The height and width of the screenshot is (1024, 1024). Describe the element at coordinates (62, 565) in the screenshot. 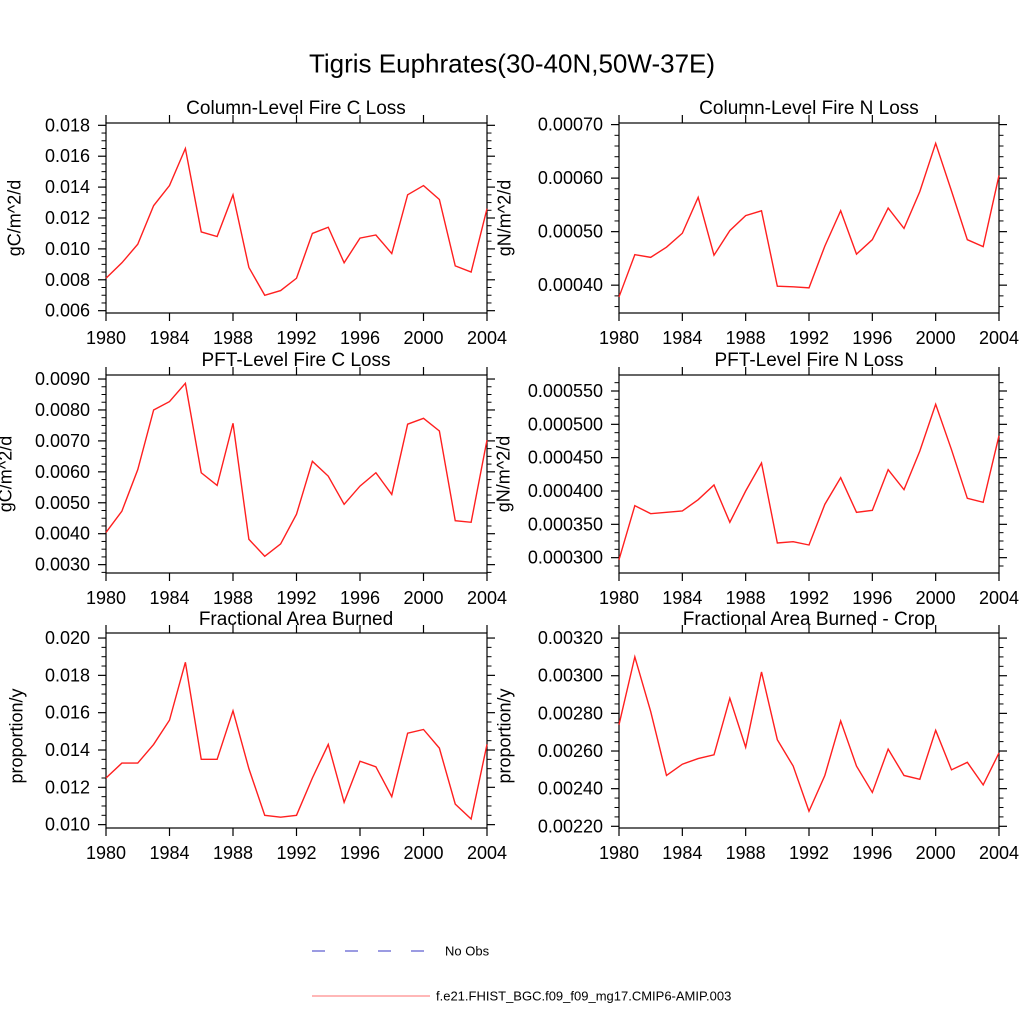

I see `y-tick-label: 0.0030` at that location.